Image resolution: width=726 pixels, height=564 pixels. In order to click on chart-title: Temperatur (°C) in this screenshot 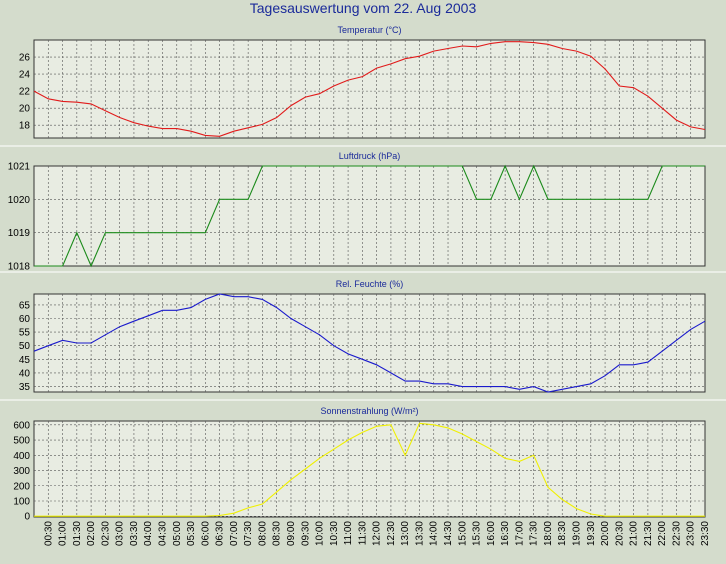, I will do `click(369, 30)`.